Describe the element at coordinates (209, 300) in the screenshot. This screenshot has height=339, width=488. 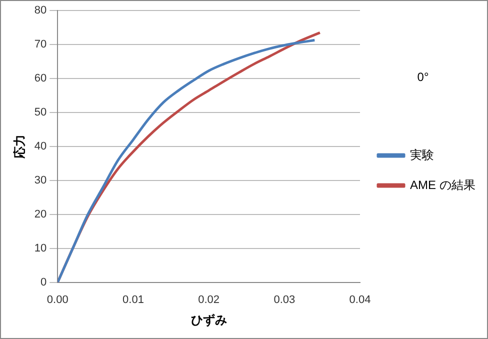
I see `x-tick-label: 0.02` at that location.